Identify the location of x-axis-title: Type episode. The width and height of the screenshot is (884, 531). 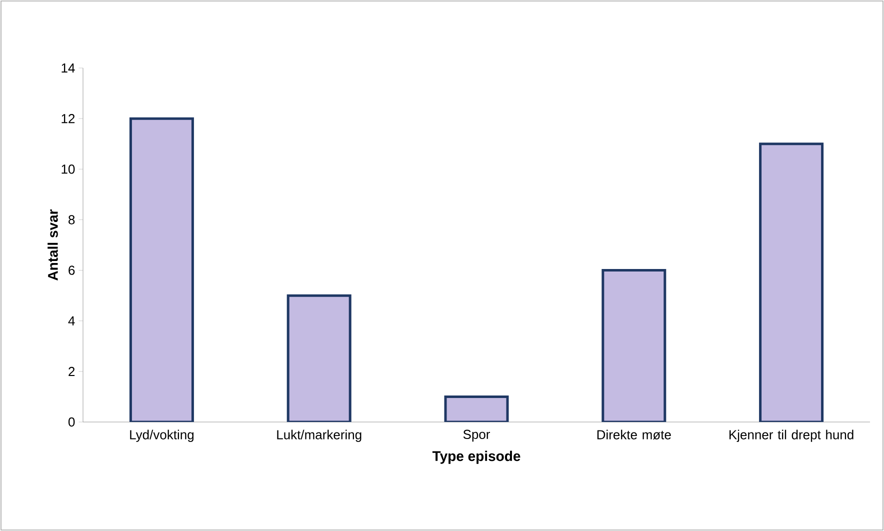
(476, 457).